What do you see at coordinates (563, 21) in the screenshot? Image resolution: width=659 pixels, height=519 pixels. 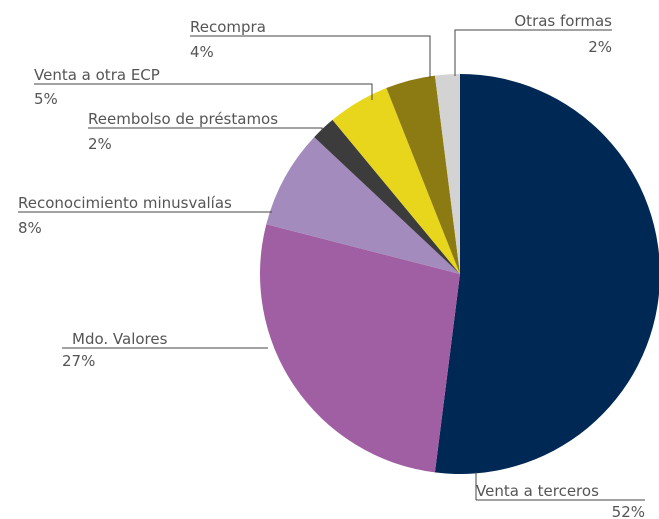 I see `slice-label: Otras formas` at bounding box center [563, 21].